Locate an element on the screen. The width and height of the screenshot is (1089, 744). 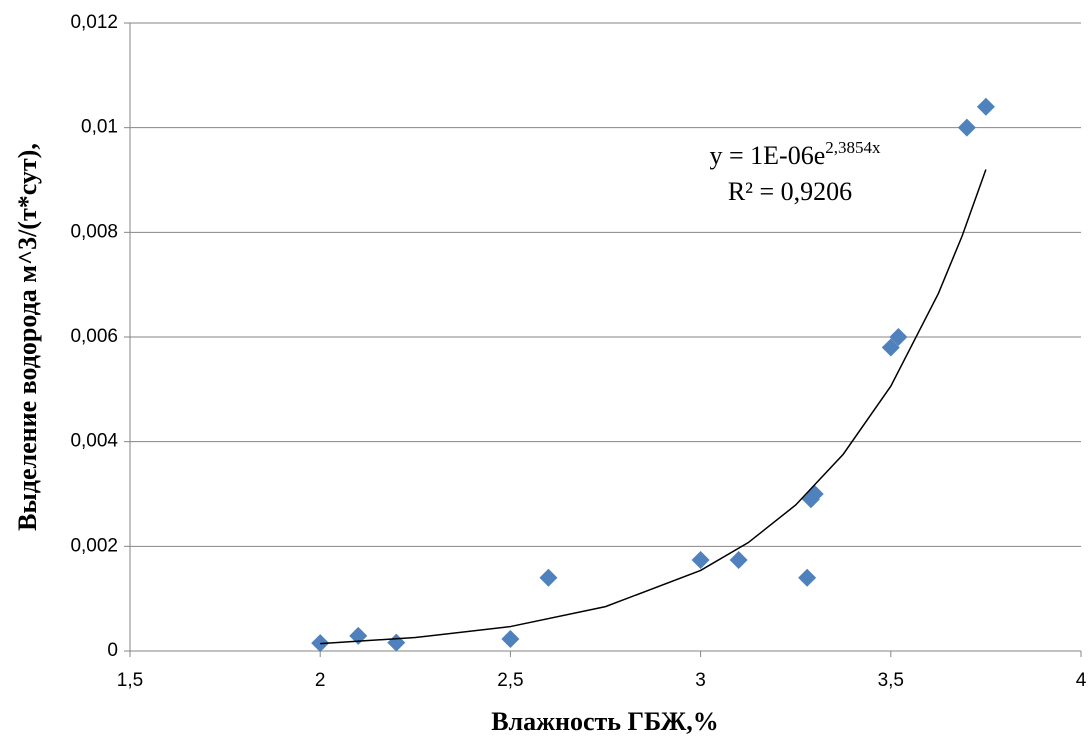
y-tick-label: 0,01 is located at coordinates (99, 127).